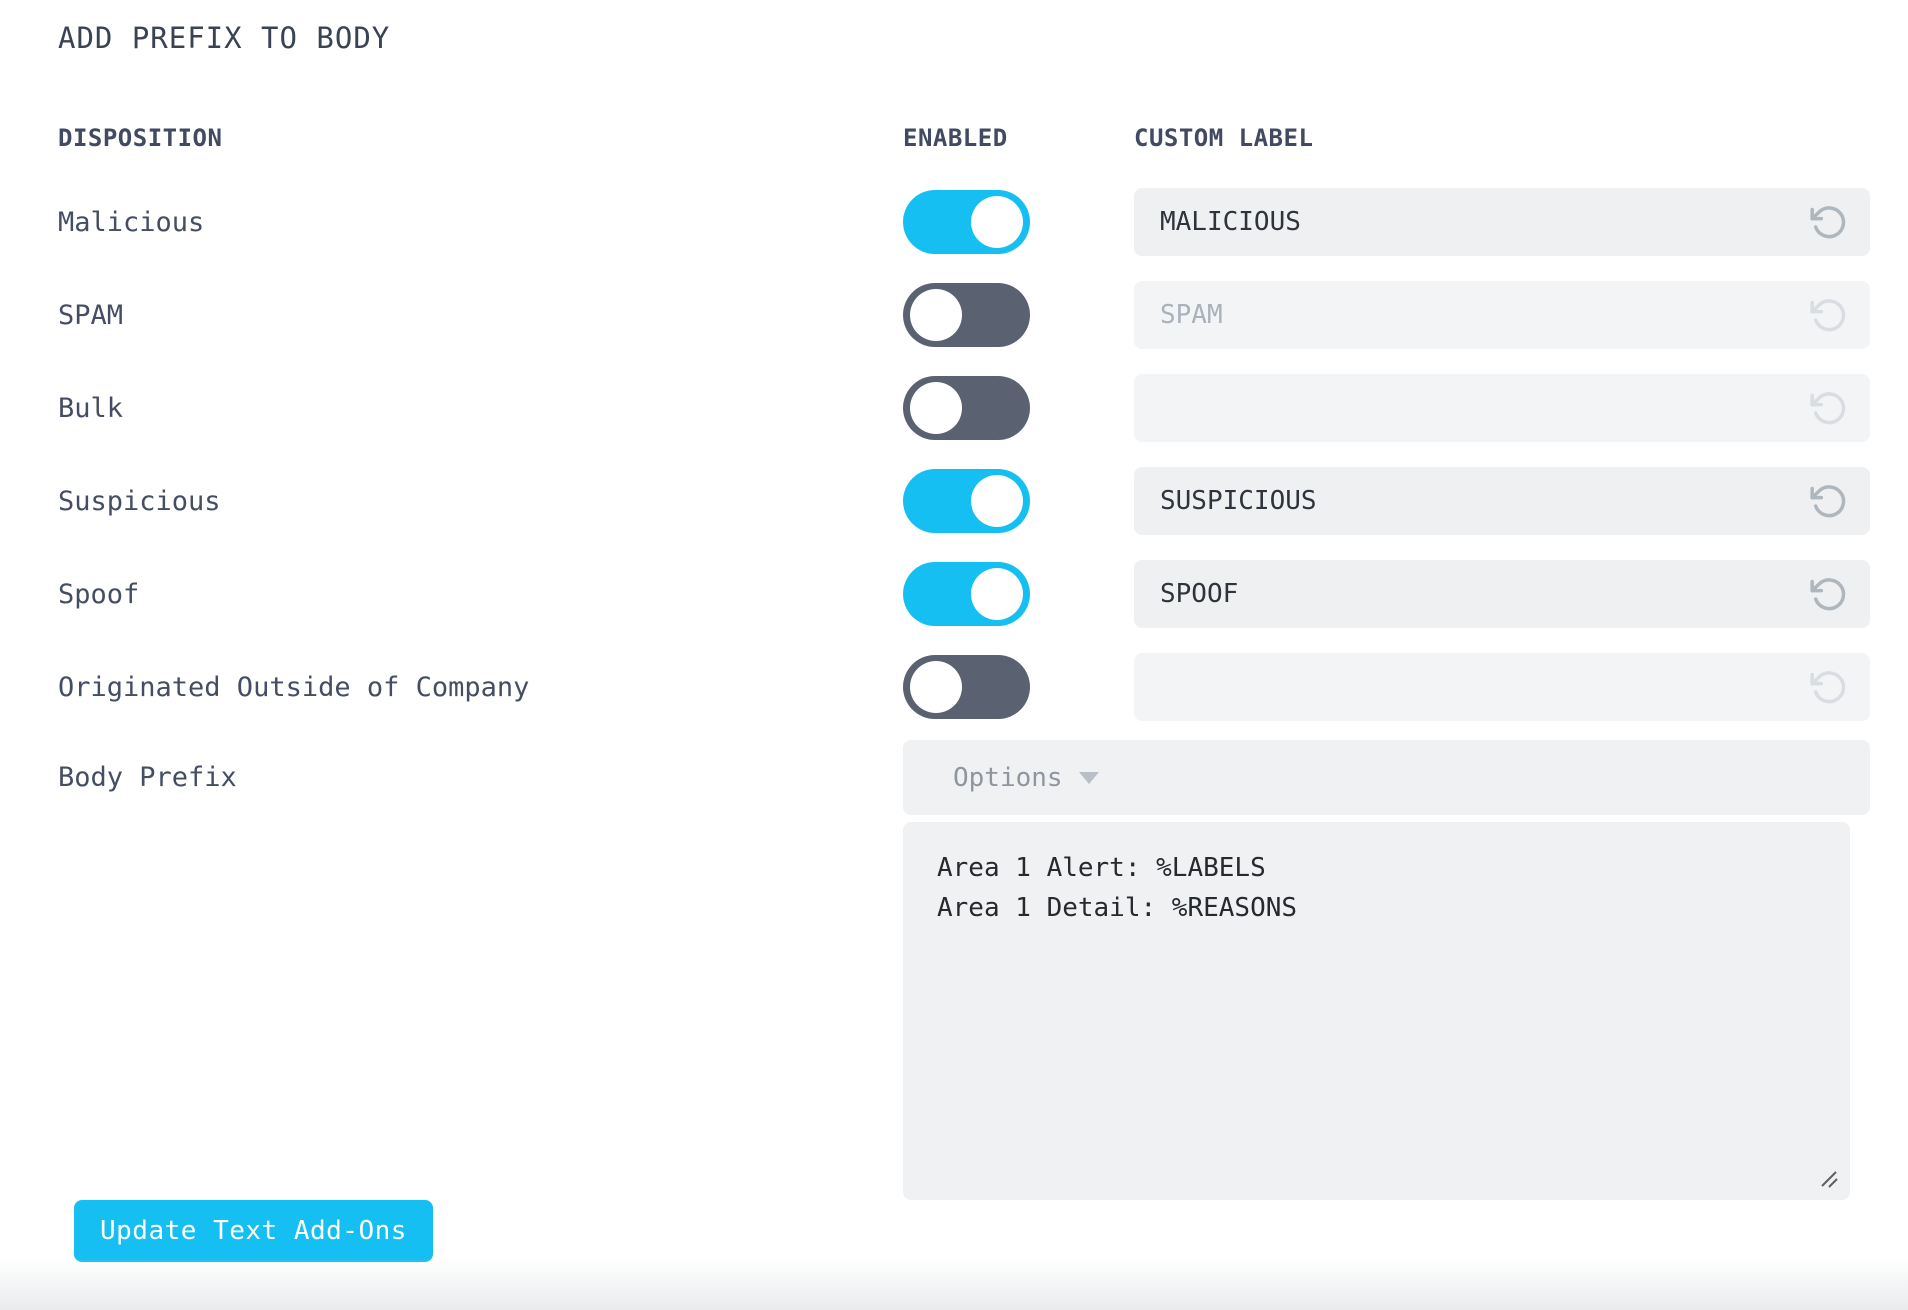  I want to click on disposition-label: Suspicious, so click(139, 501).